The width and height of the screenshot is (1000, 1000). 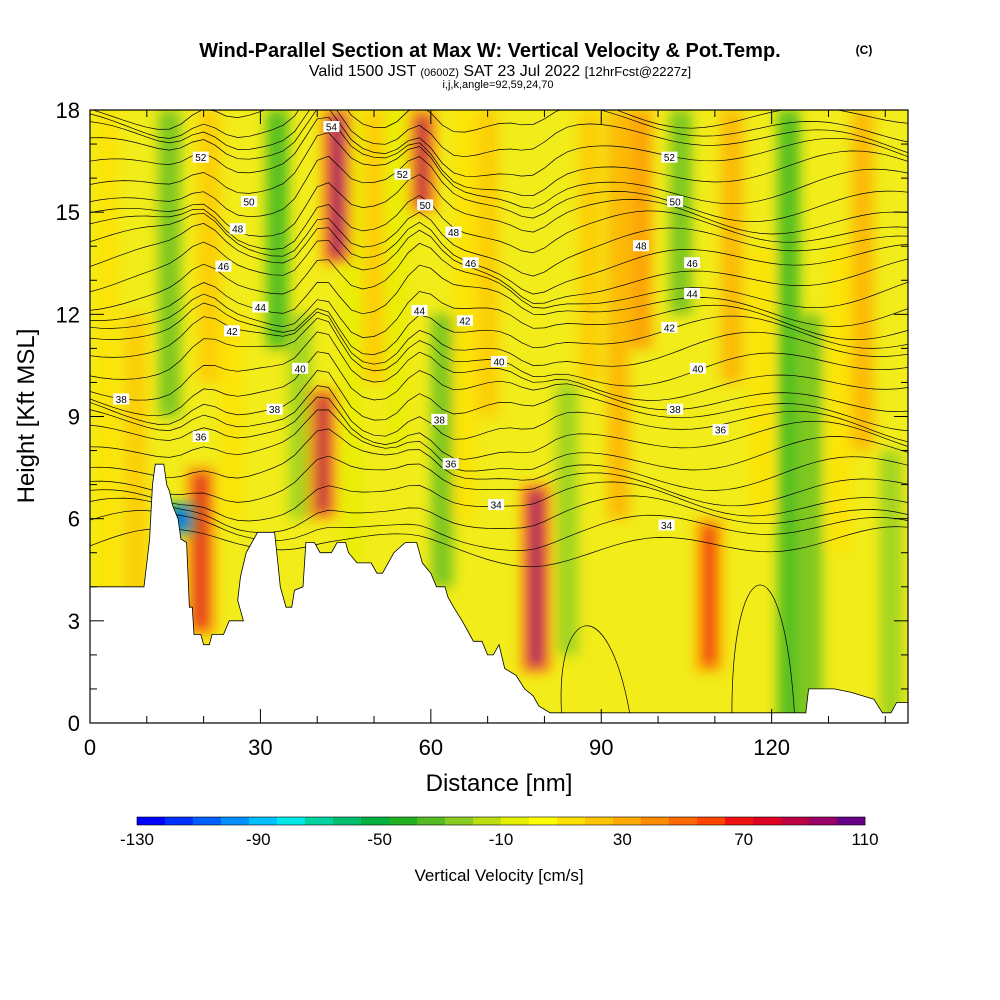 What do you see at coordinates (501, 821) in the screenshot?
I see `colorbar-frame` at bounding box center [501, 821].